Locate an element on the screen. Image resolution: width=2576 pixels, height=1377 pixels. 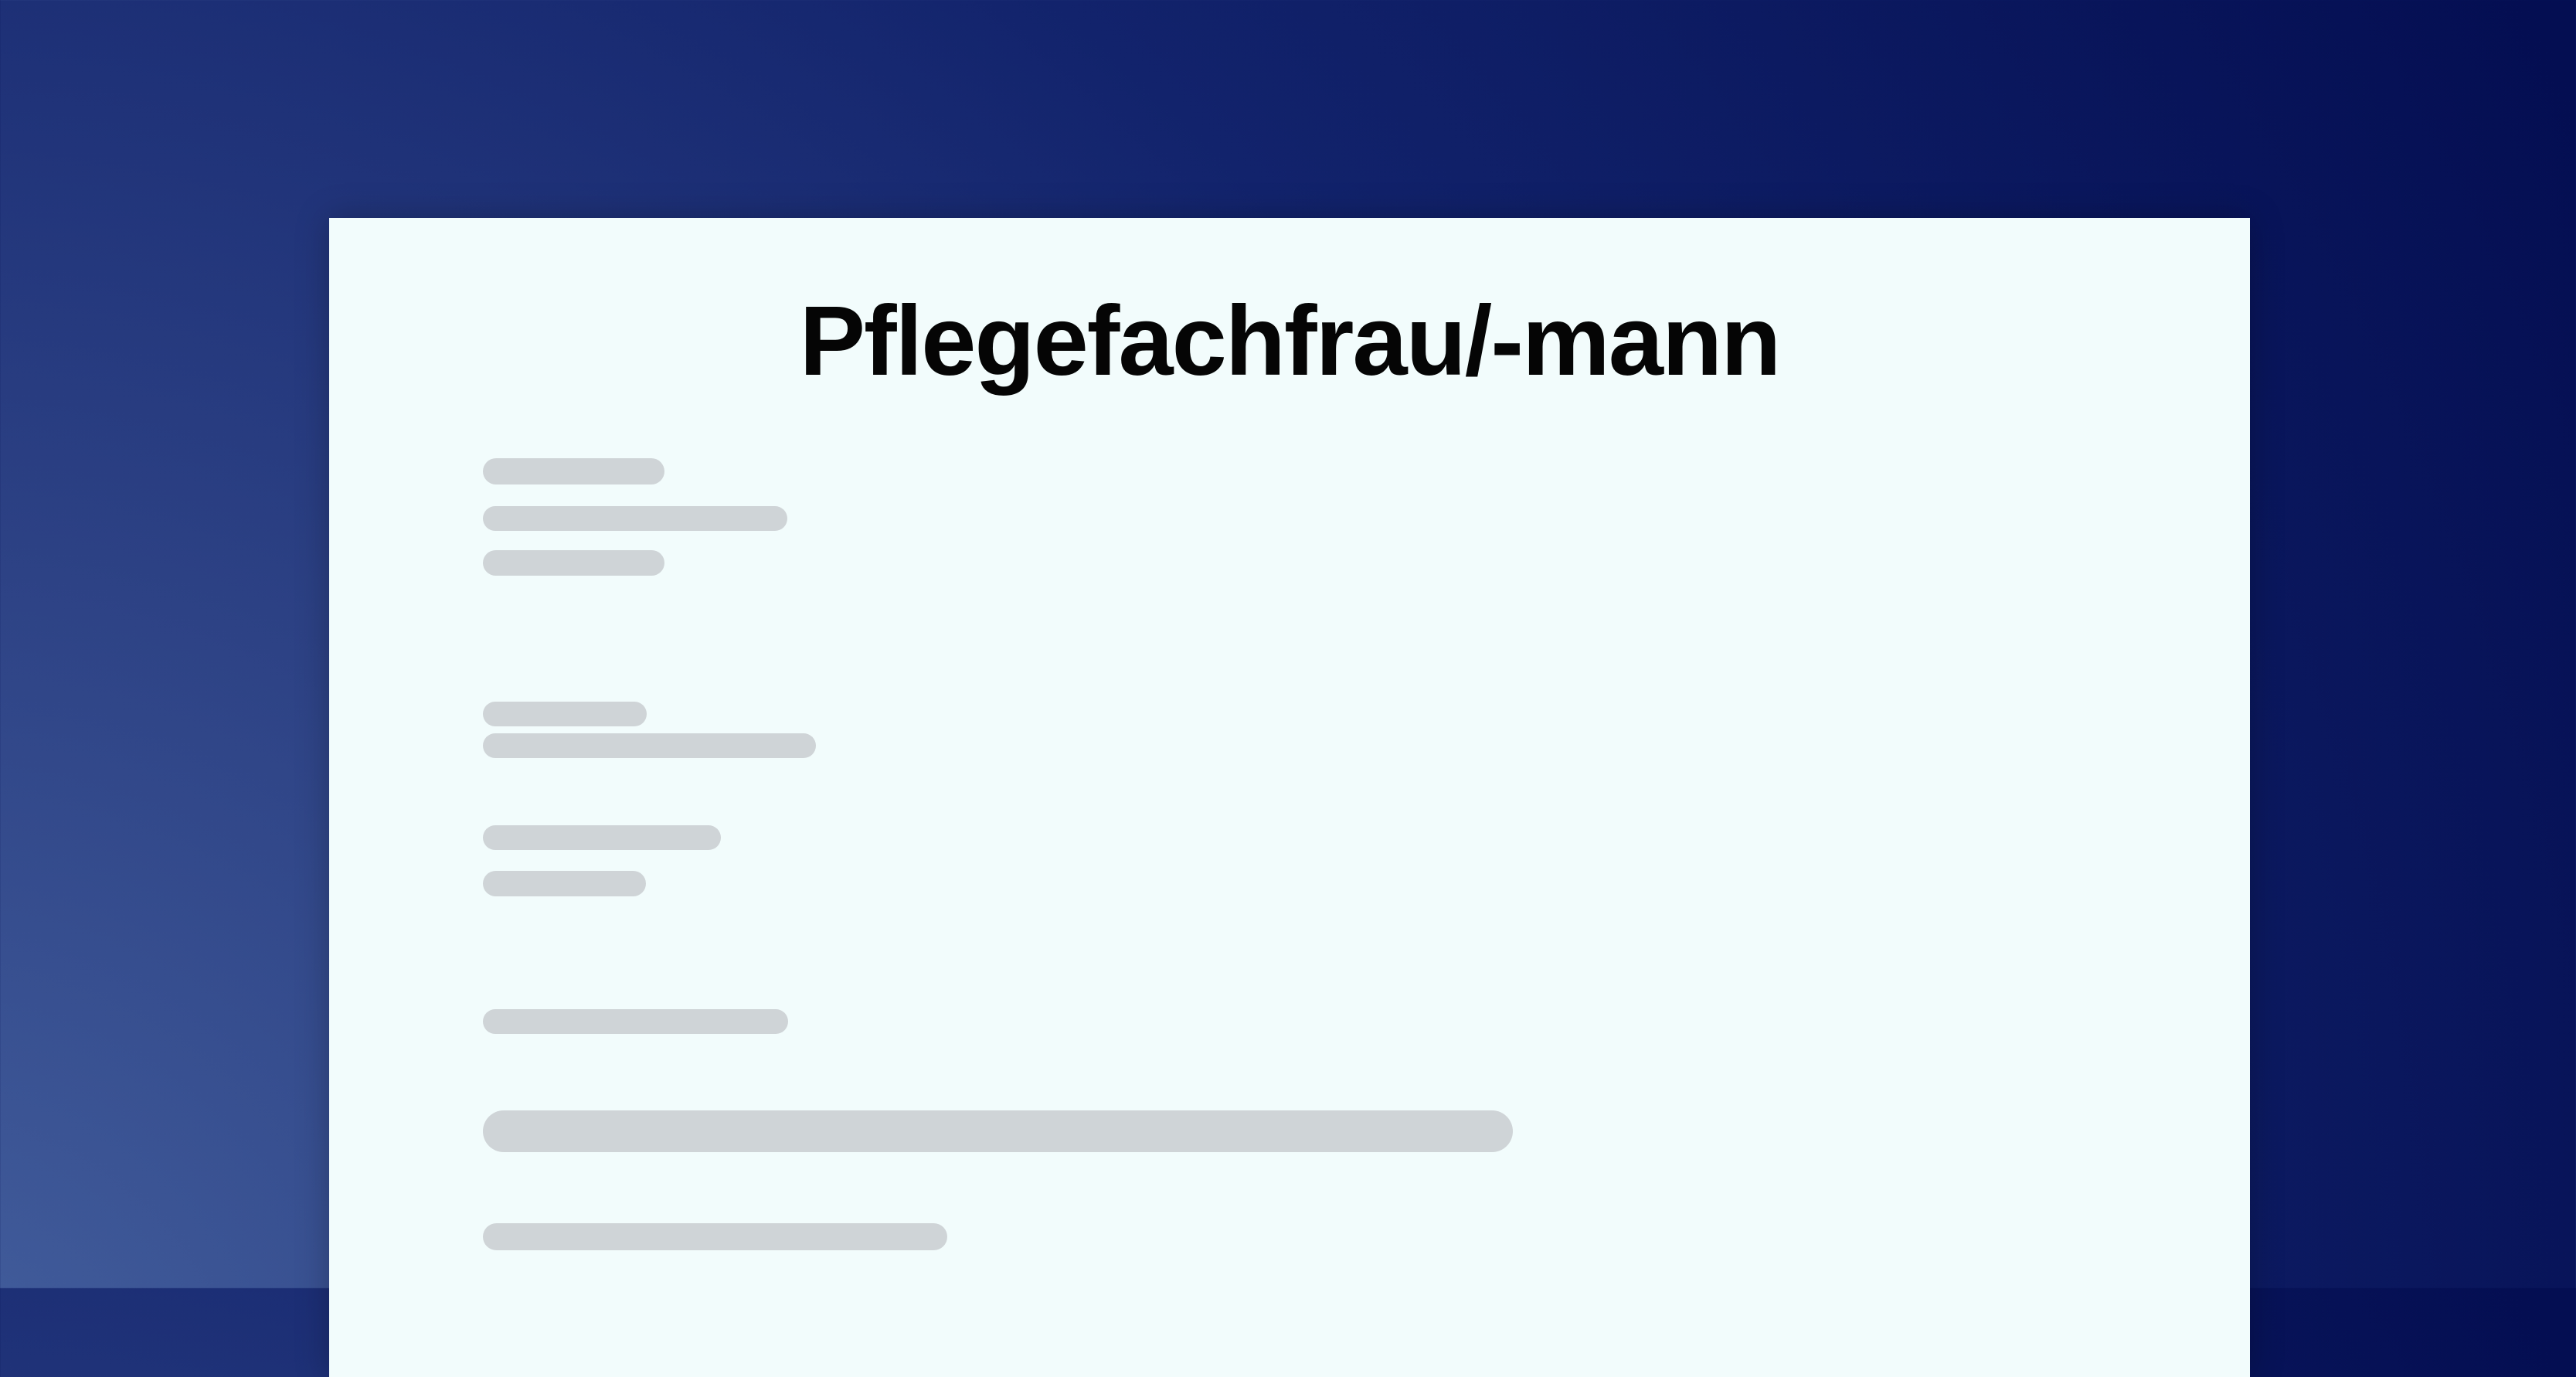
page-title: Pflegefachfrau/-mann is located at coordinates (1290, 341).